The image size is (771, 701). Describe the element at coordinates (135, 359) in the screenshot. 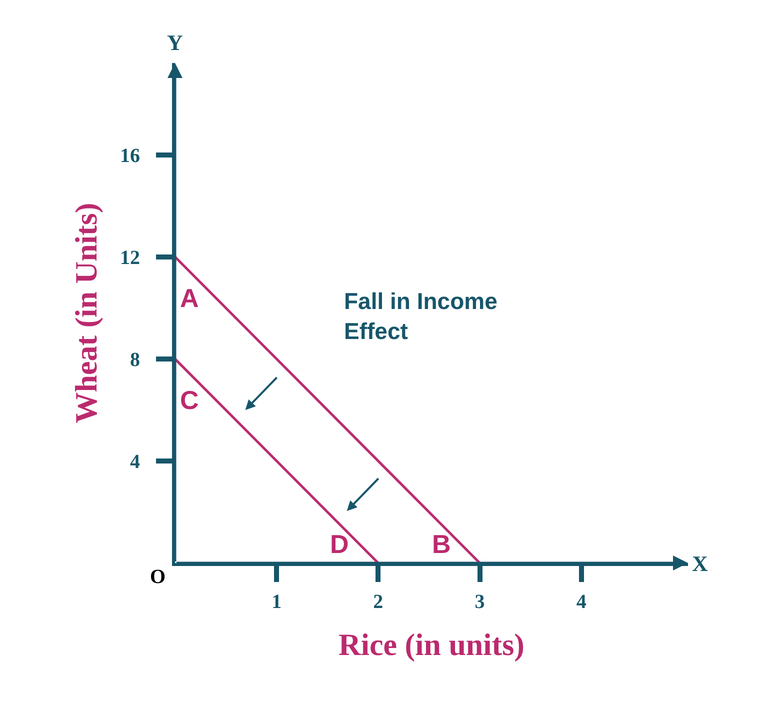

I see `y-tick-label: 8` at that location.